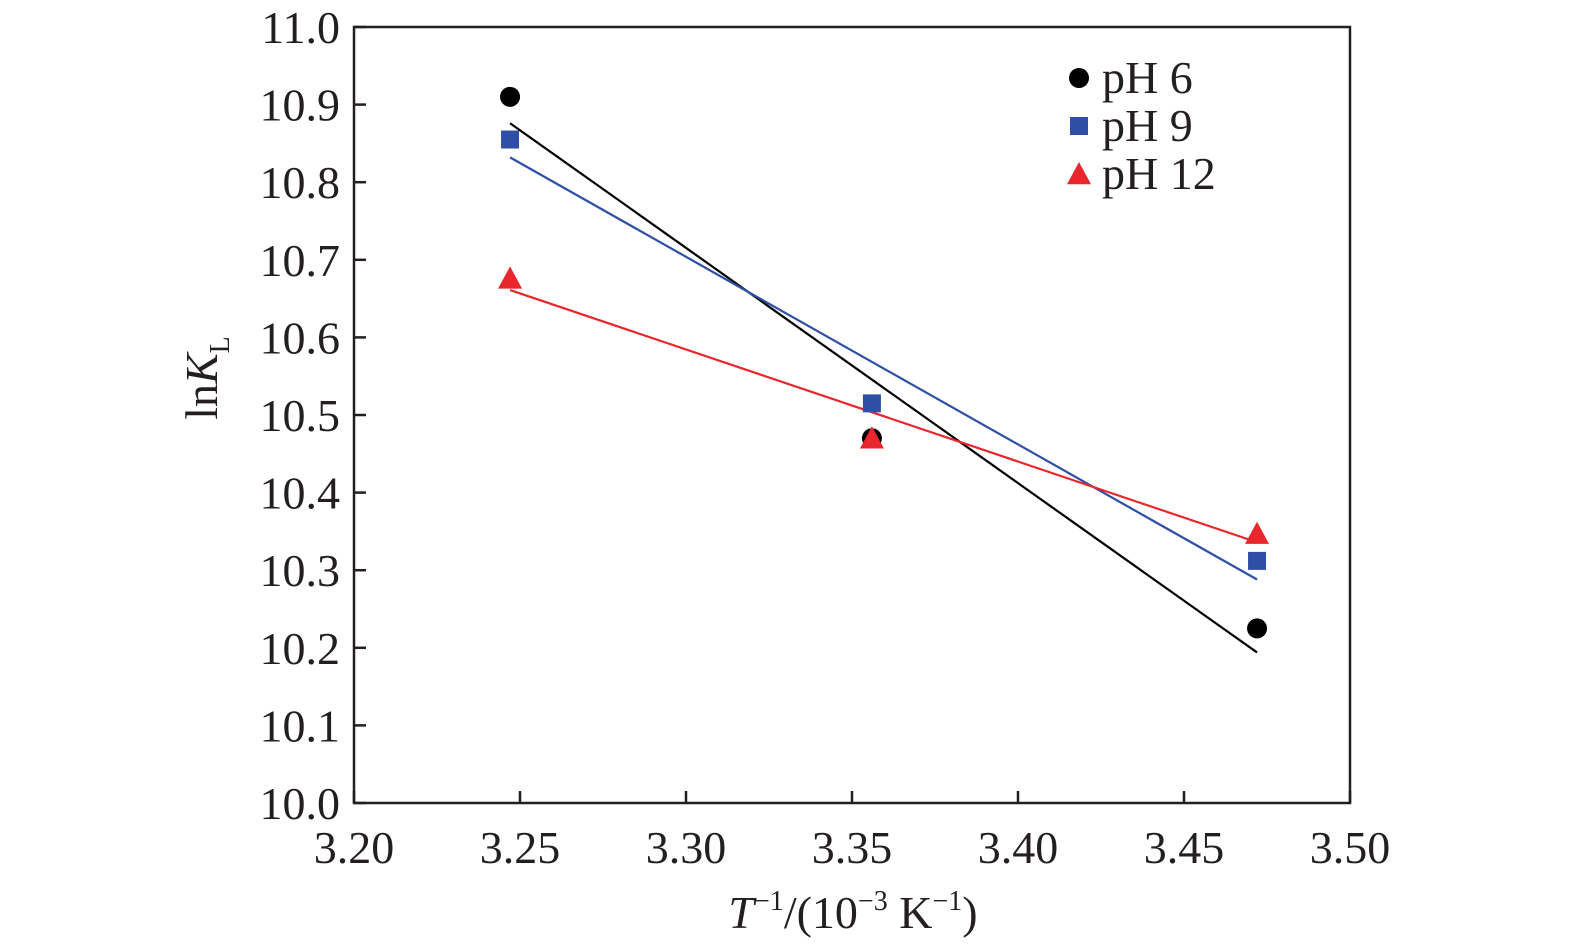 This screenshot has width=1575, height=952. I want to click on y-tick-label: 10.7, so click(300, 260).